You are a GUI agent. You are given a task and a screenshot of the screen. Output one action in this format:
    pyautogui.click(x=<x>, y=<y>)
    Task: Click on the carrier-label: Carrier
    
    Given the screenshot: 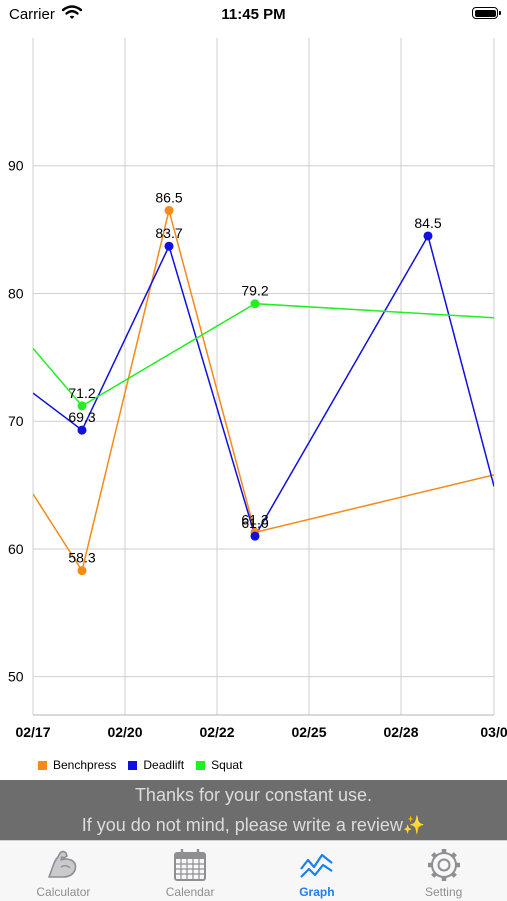 What is the action you would take?
    pyautogui.click(x=32, y=14)
    